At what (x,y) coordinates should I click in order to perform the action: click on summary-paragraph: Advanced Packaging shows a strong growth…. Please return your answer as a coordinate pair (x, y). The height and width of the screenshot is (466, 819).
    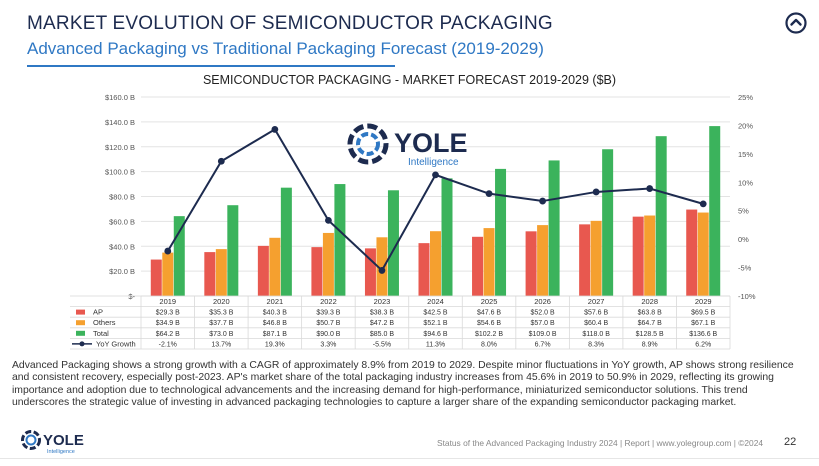
    Looking at the image, I should click on (403, 384).